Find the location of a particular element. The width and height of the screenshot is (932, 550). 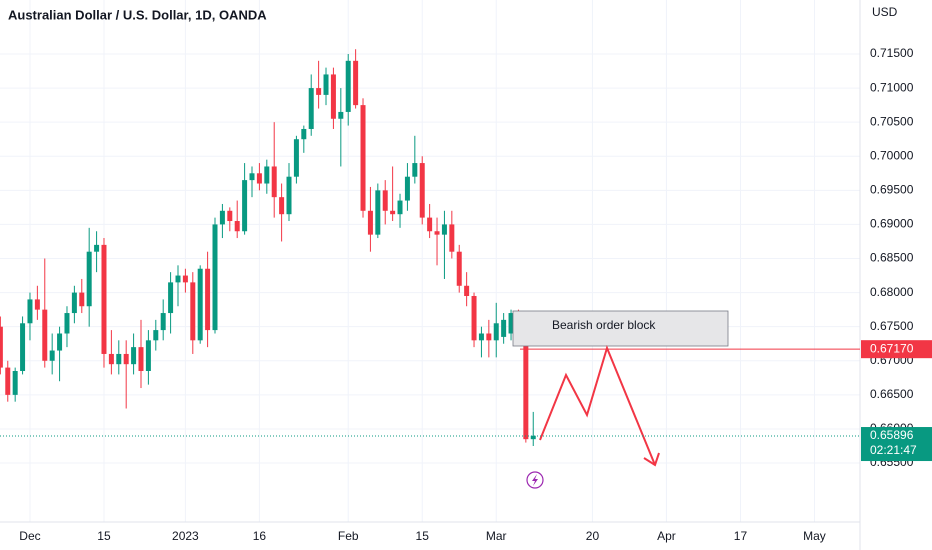

x-tick-label: May is located at coordinates (814, 536).